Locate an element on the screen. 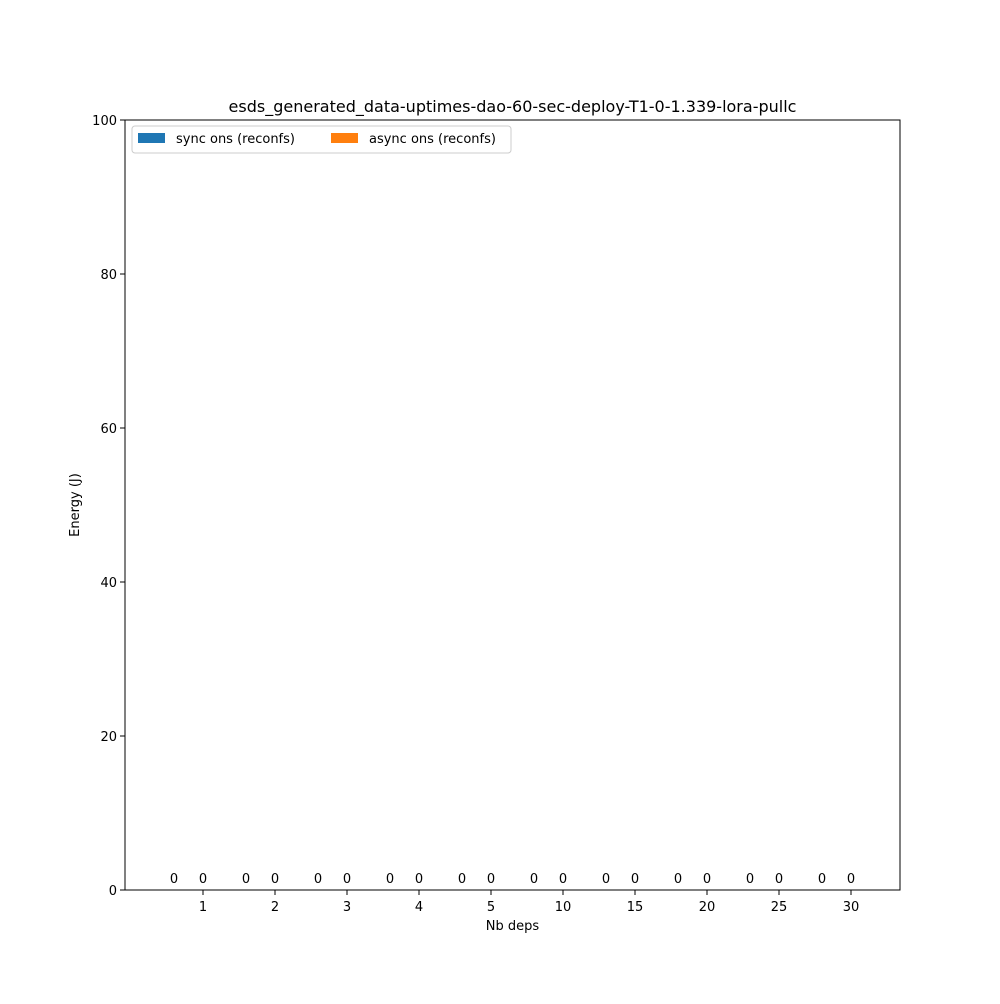 This screenshot has width=1000, height=1004. legend-box is located at coordinates (321, 139).